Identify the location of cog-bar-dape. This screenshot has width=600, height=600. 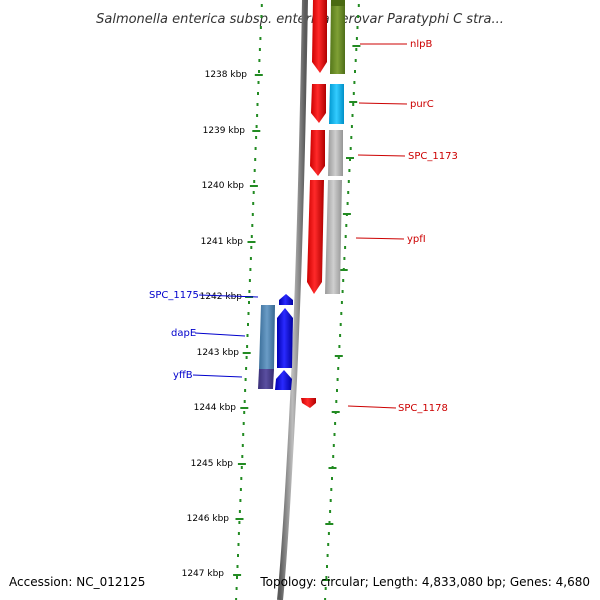
(267, 337).